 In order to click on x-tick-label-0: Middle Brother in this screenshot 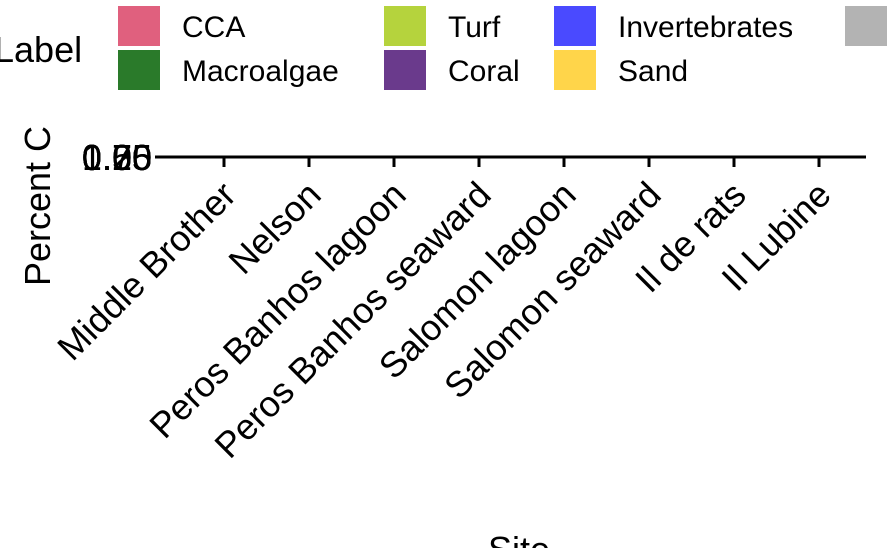, I will do `click(146, 271)`.